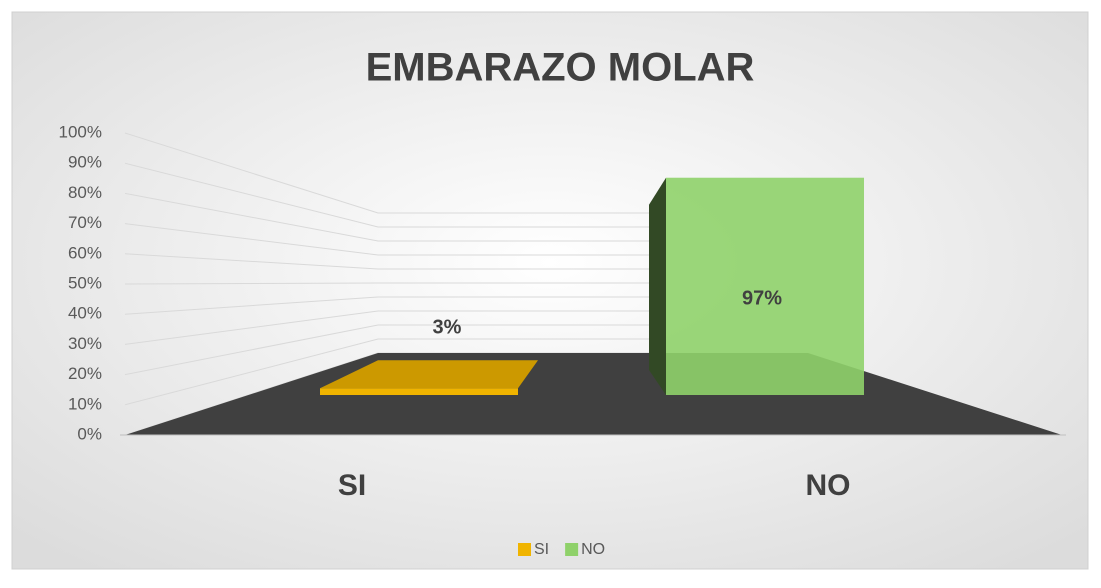 The height and width of the screenshot is (588, 1101). Describe the element at coordinates (828, 485) in the screenshot. I see `x-tick-label: NO` at that location.